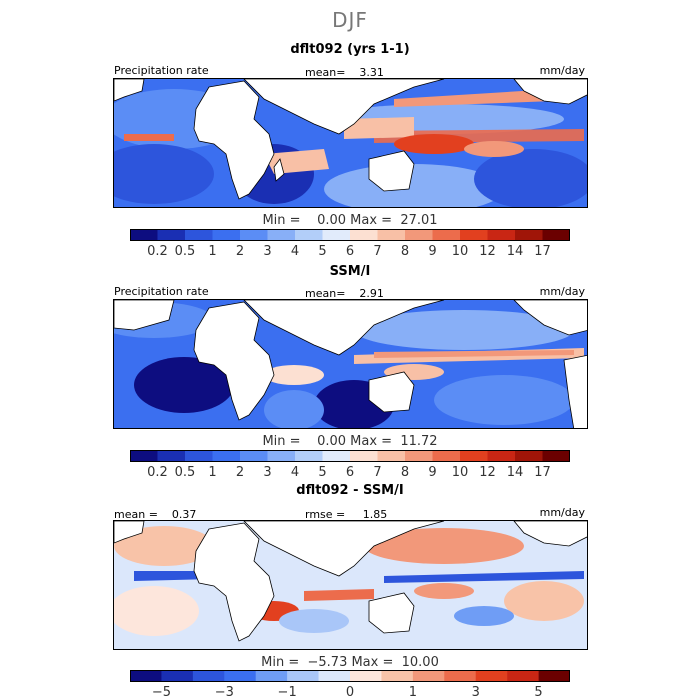 Image resolution: width=700 pixels, height=700 pixels. Describe the element at coordinates (350, 585) in the screenshot. I see `panel-3-map` at that location.